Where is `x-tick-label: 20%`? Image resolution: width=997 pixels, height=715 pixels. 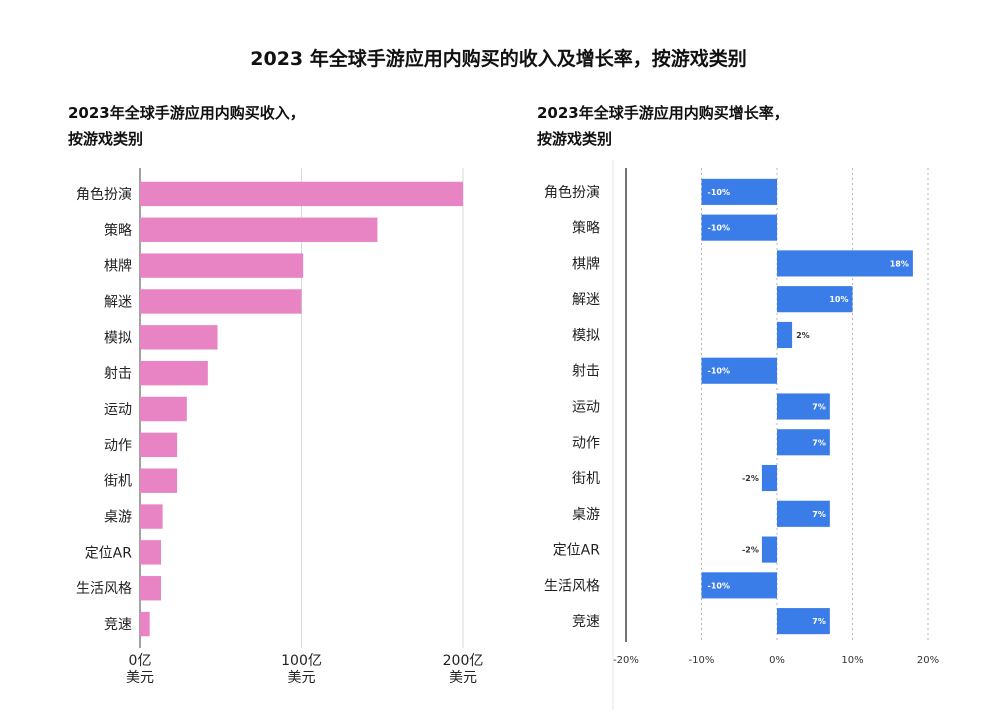
x-tick-label: 20% is located at coordinates (928, 660).